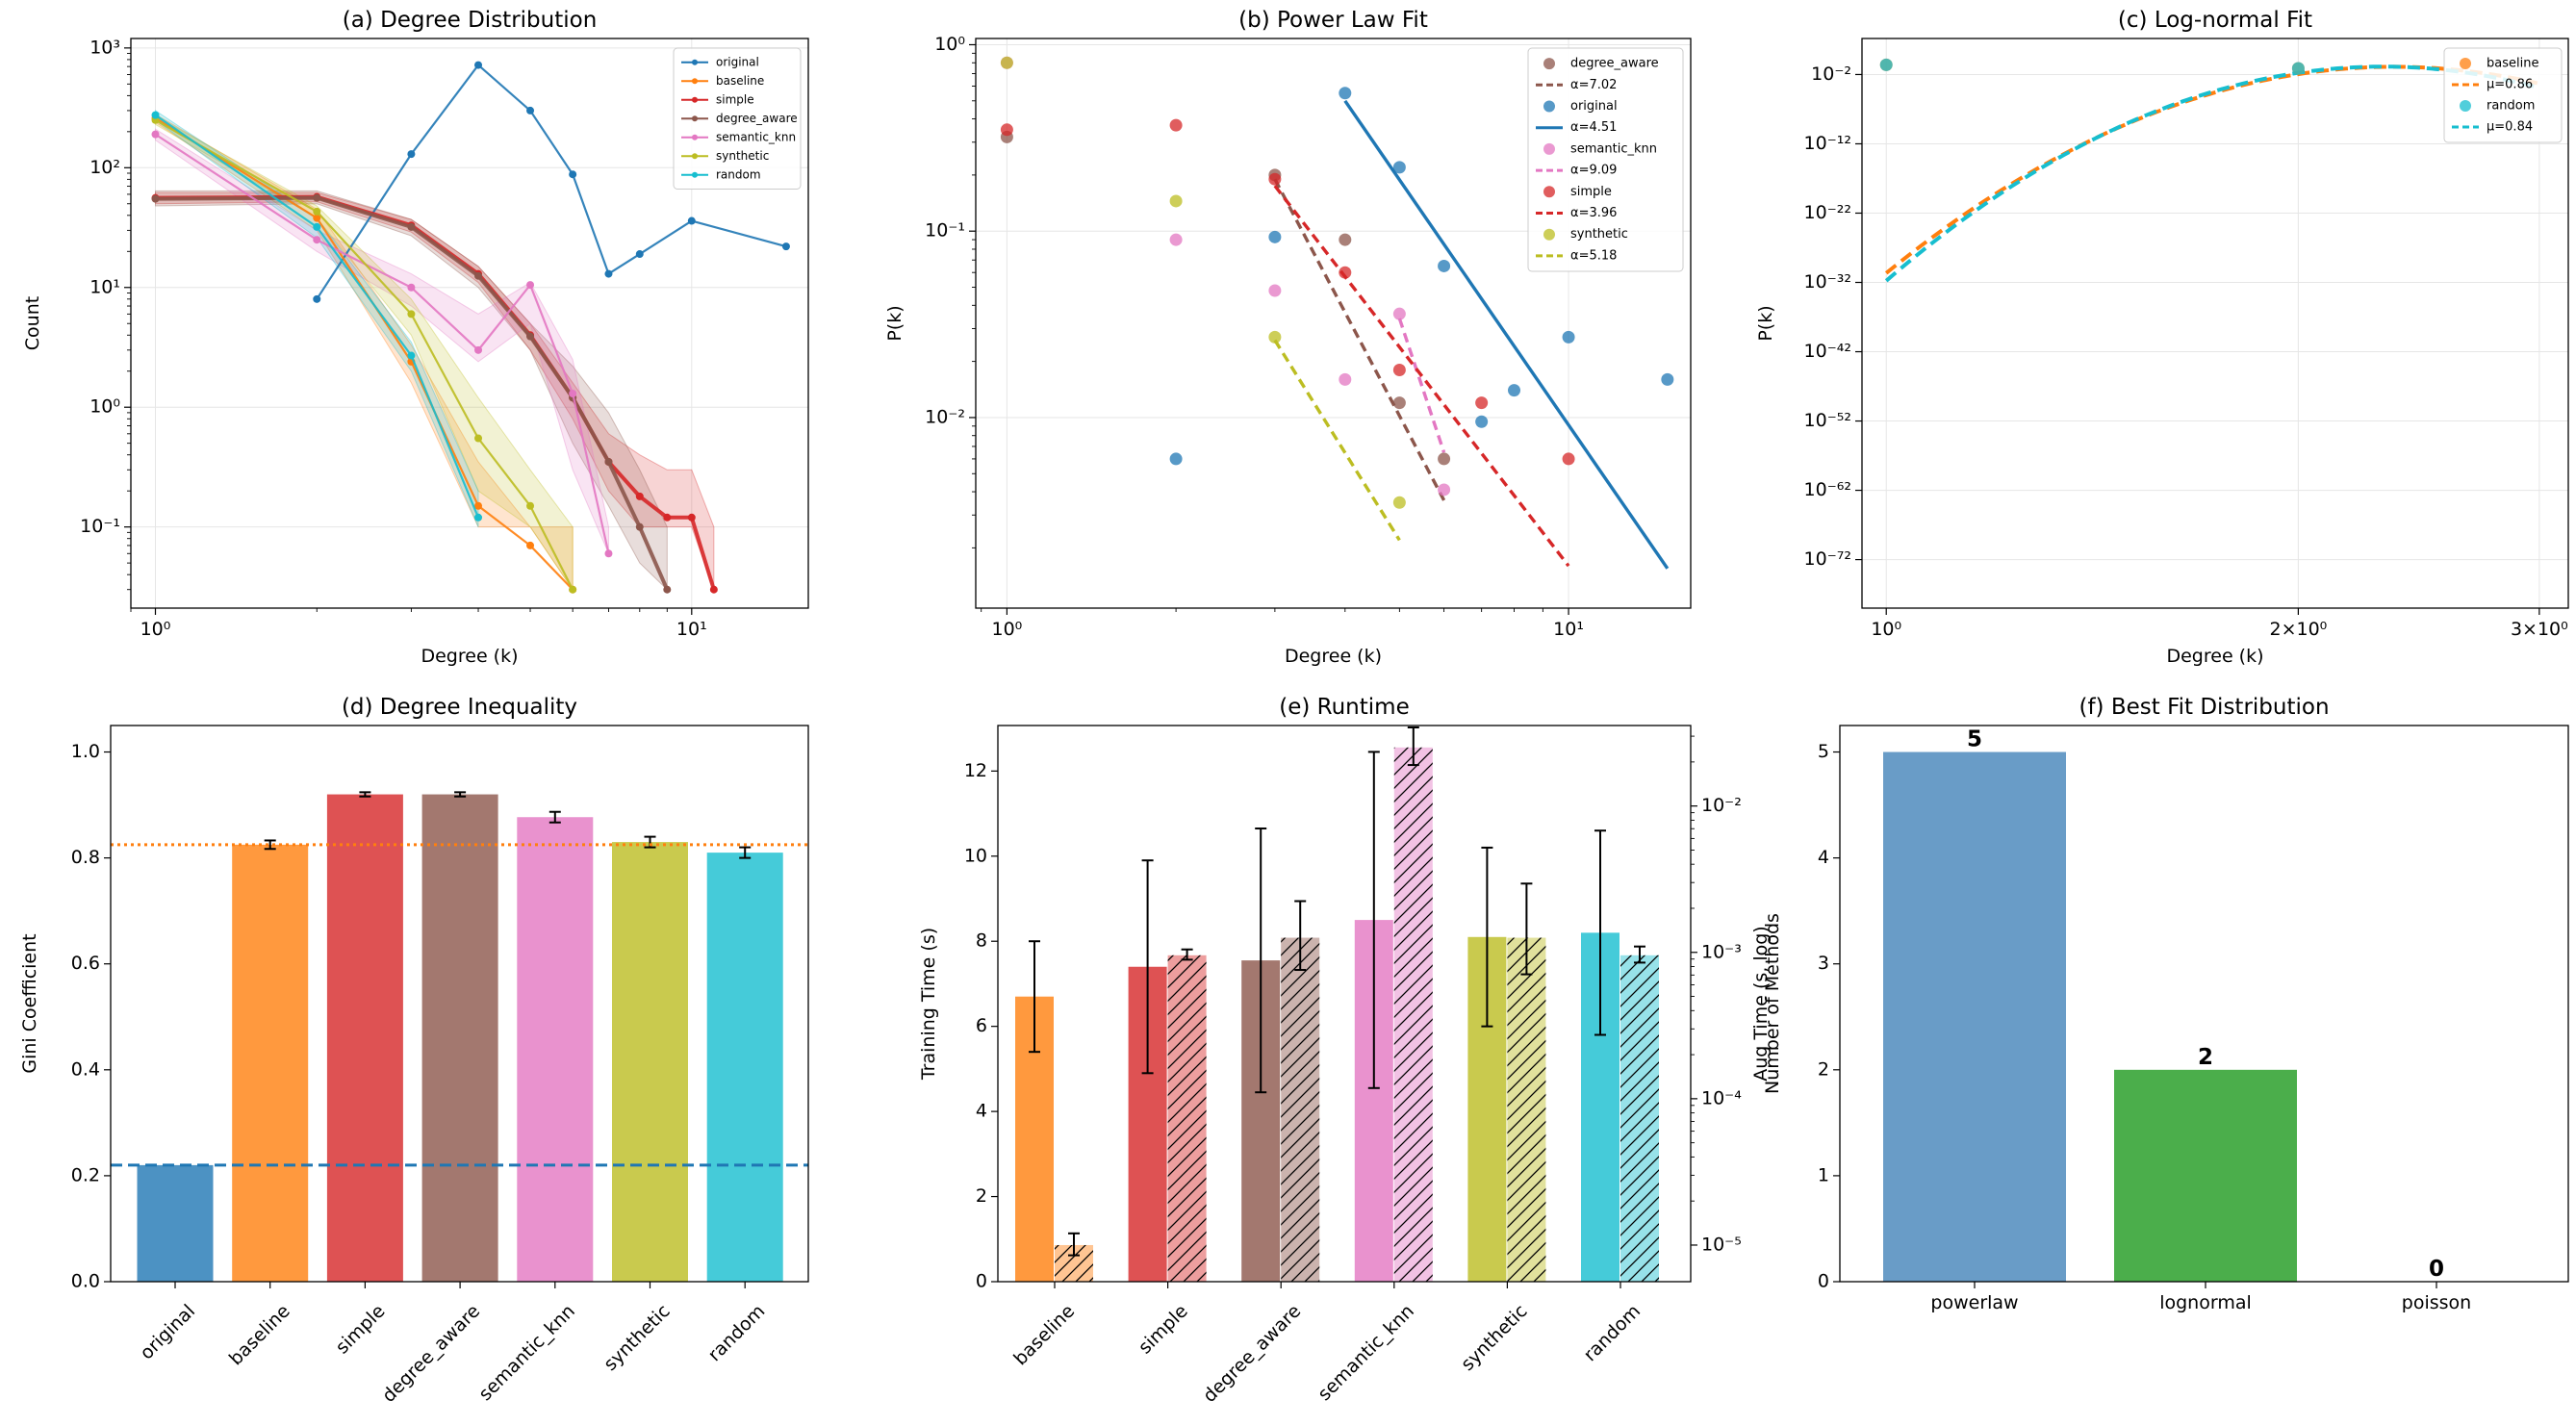 This screenshot has width=2576, height=1426. Describe the element at coordinates (1823, 751) in the screenshot. I see `y-tick-label: 5` at that location.